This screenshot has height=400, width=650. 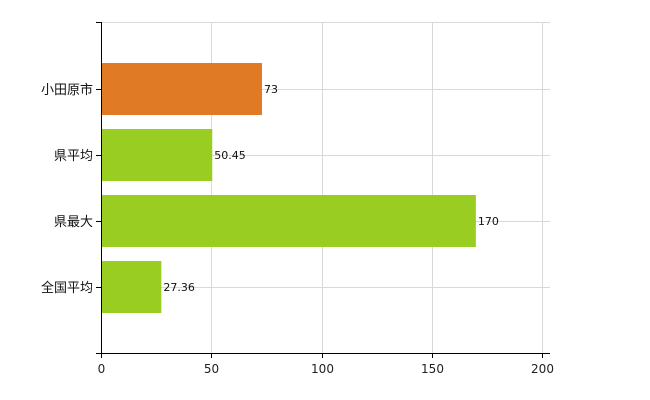 I want to click on x-tick-label: 50, so click(x=211, y=369).